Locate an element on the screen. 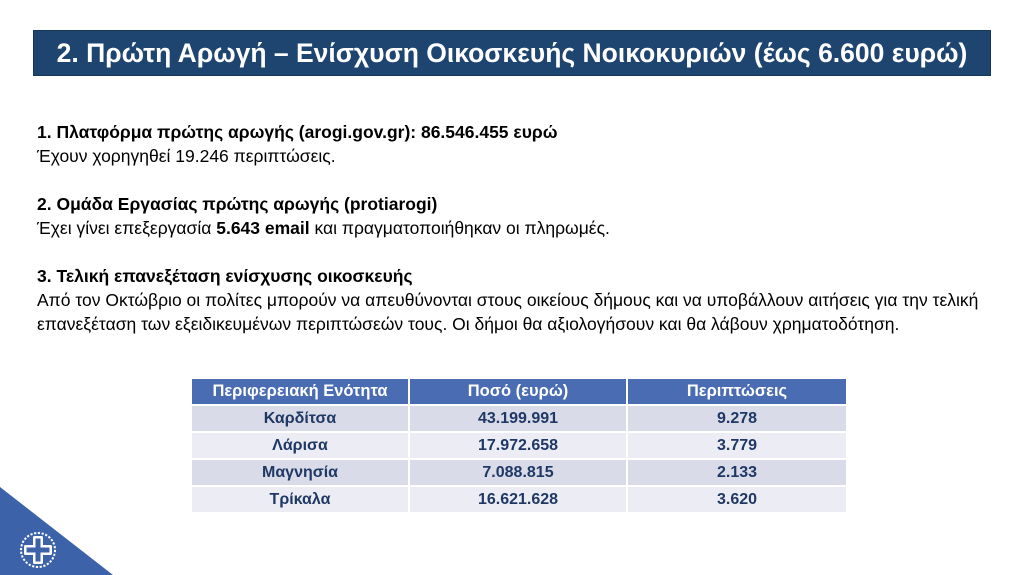  corner-triangle-decoration is located at coordinates (56, 531).